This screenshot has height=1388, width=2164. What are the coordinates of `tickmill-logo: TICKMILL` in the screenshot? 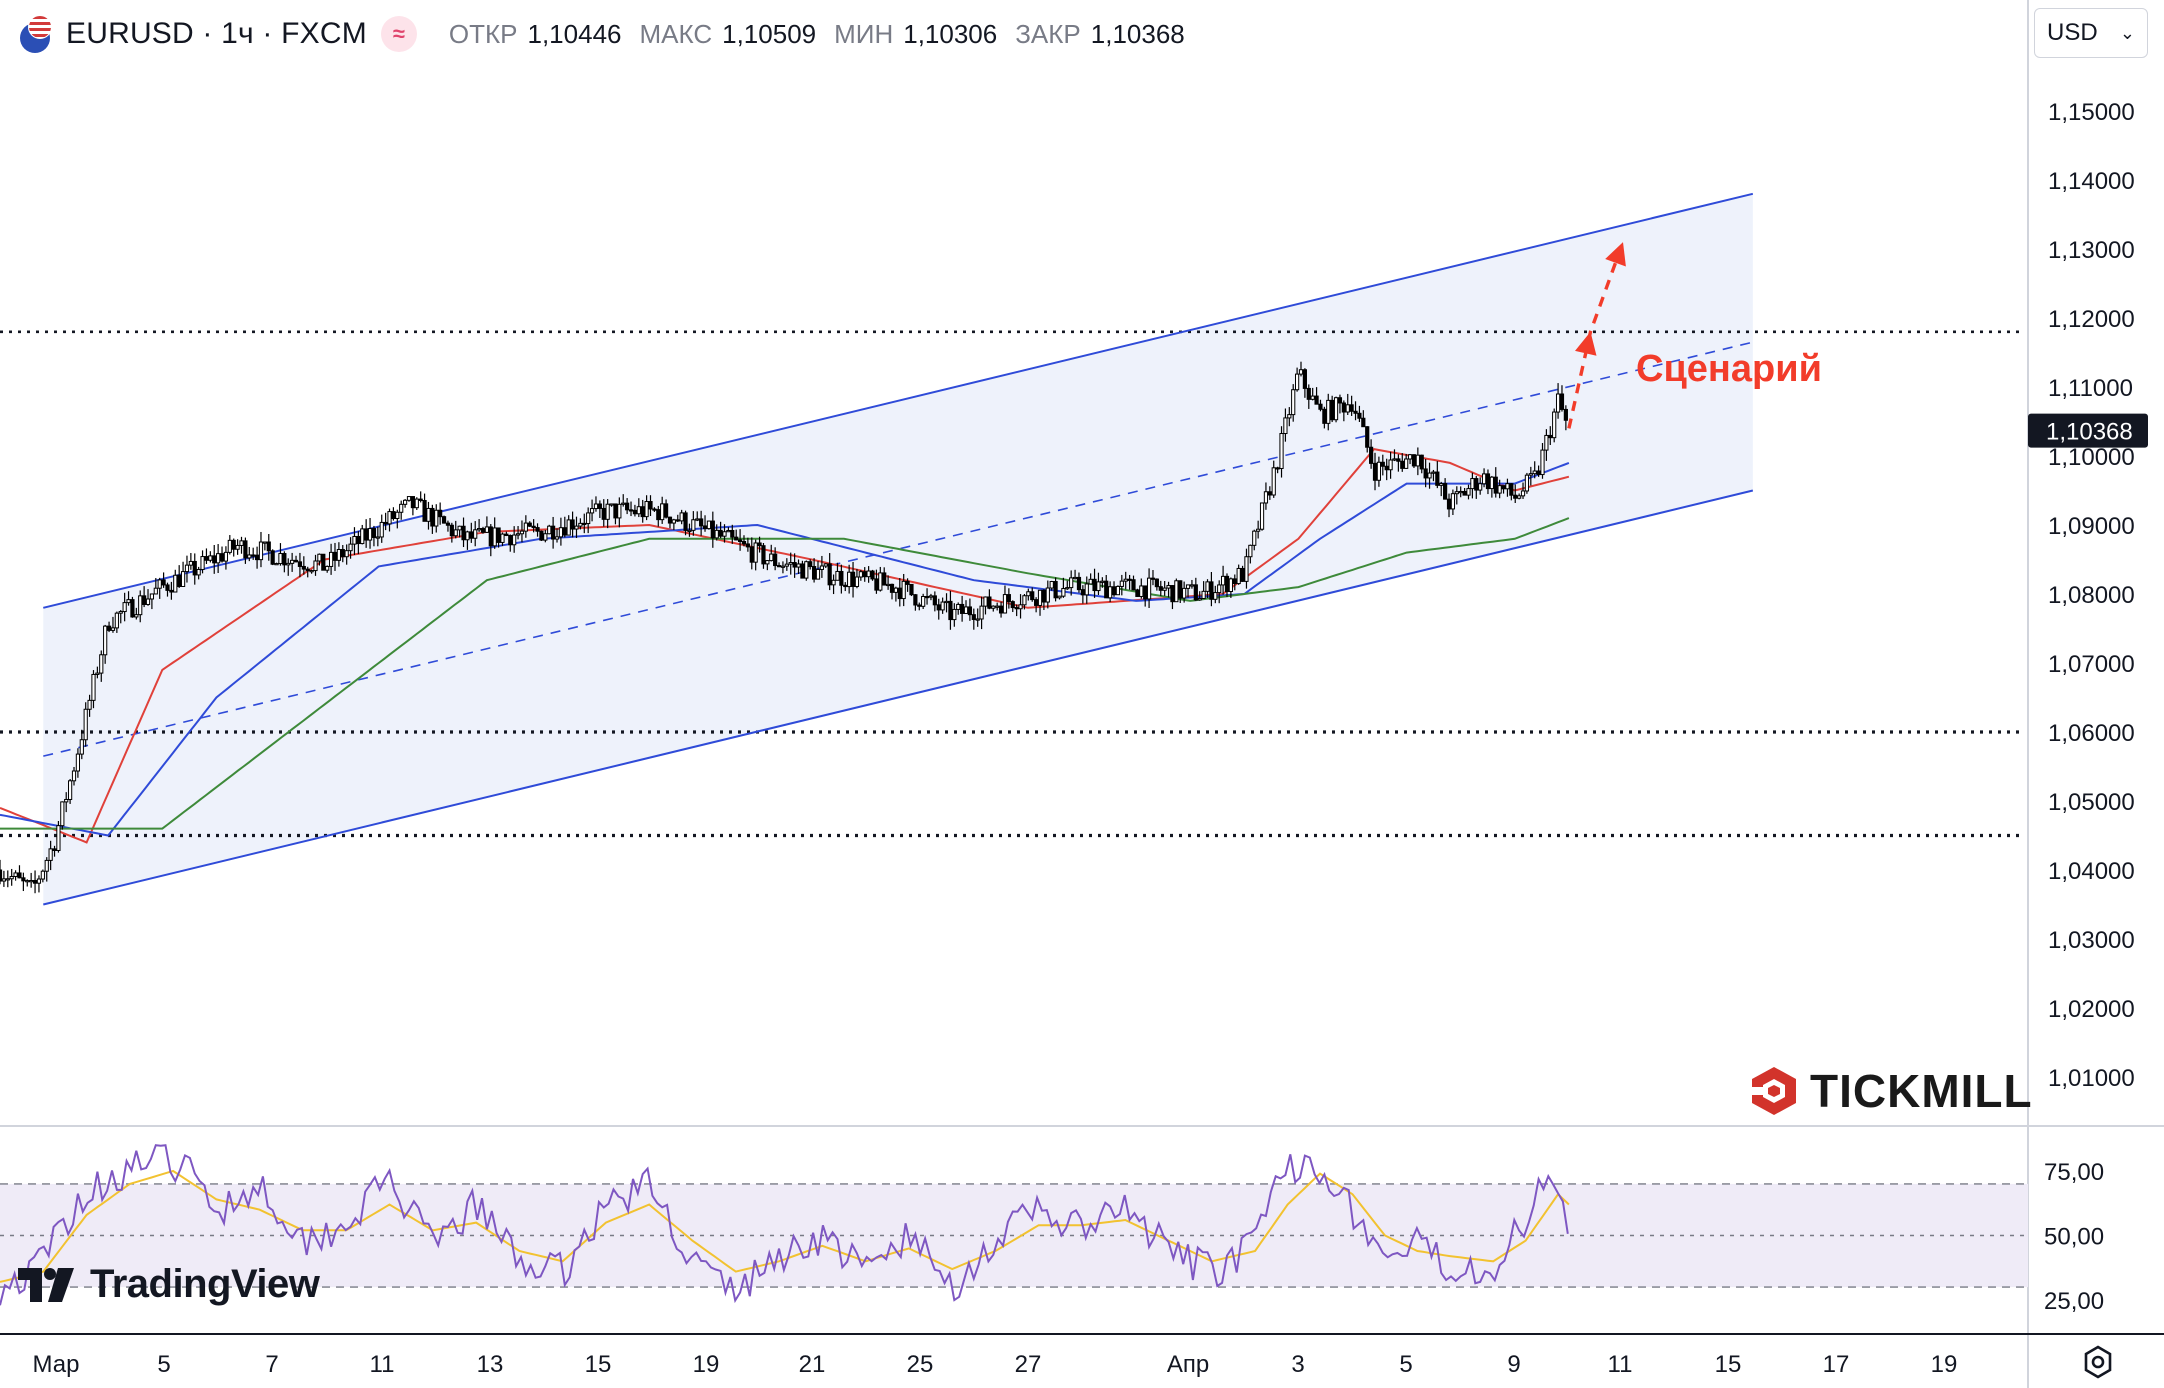 It's located at (1890, 1091).